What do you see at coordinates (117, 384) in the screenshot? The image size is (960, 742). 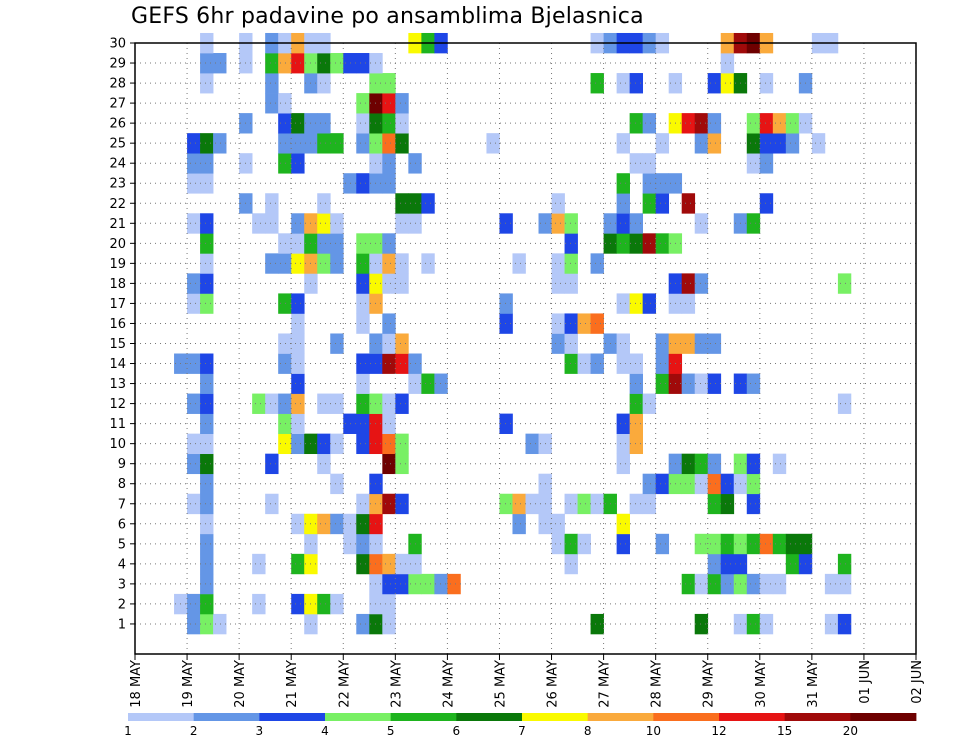 I see `y-tick-label: 13` at bounding box center [117, 384].